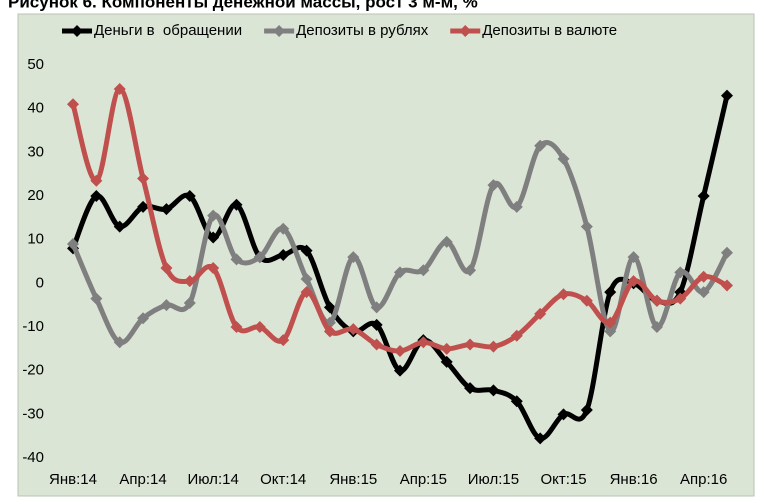 This screenshot has width=757, height=503. Describe the element at coordinates (563, 479) in the screenshot. I see `x-tick-label: Окт:15` at that location.